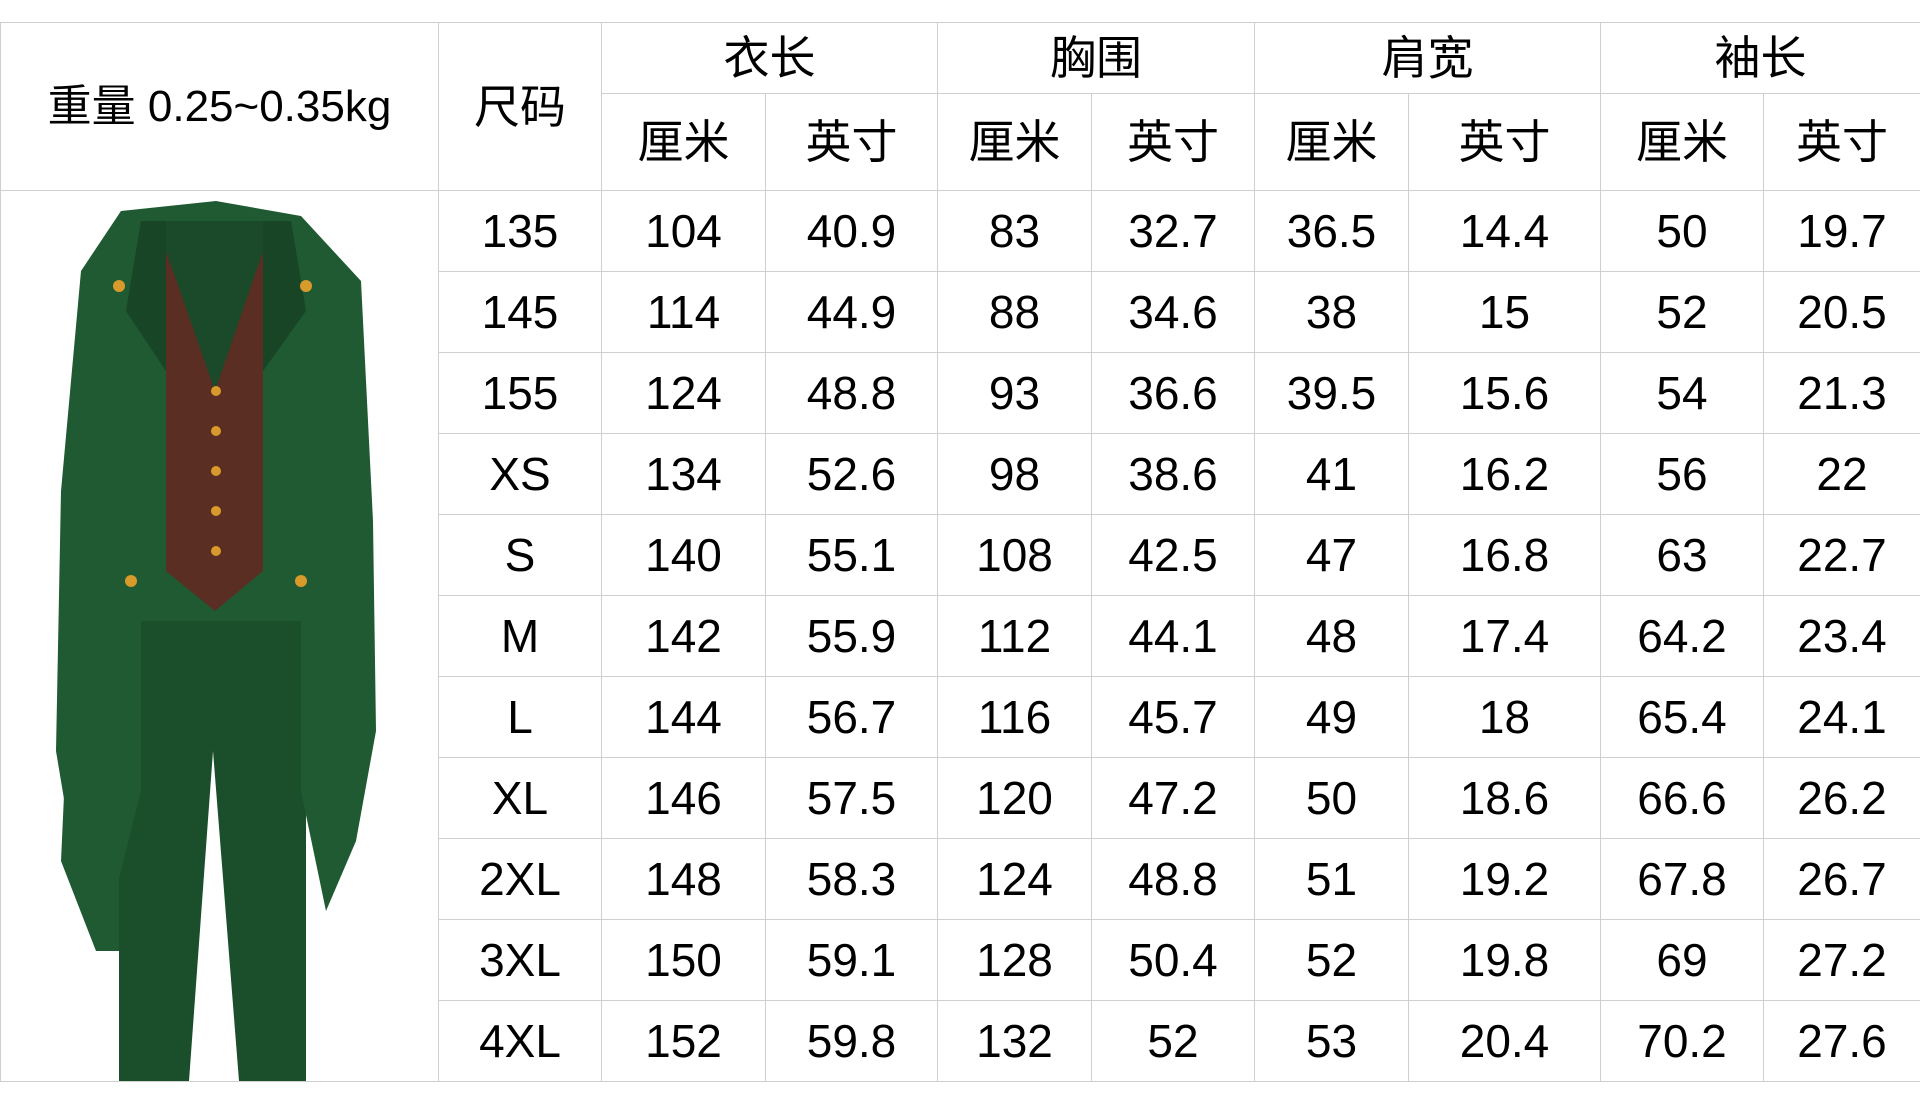  What do you see at coordinates (1014, 1041) in the screenshot?
I see `measurement-cell: 132` at bounding box center [1014, 1041].